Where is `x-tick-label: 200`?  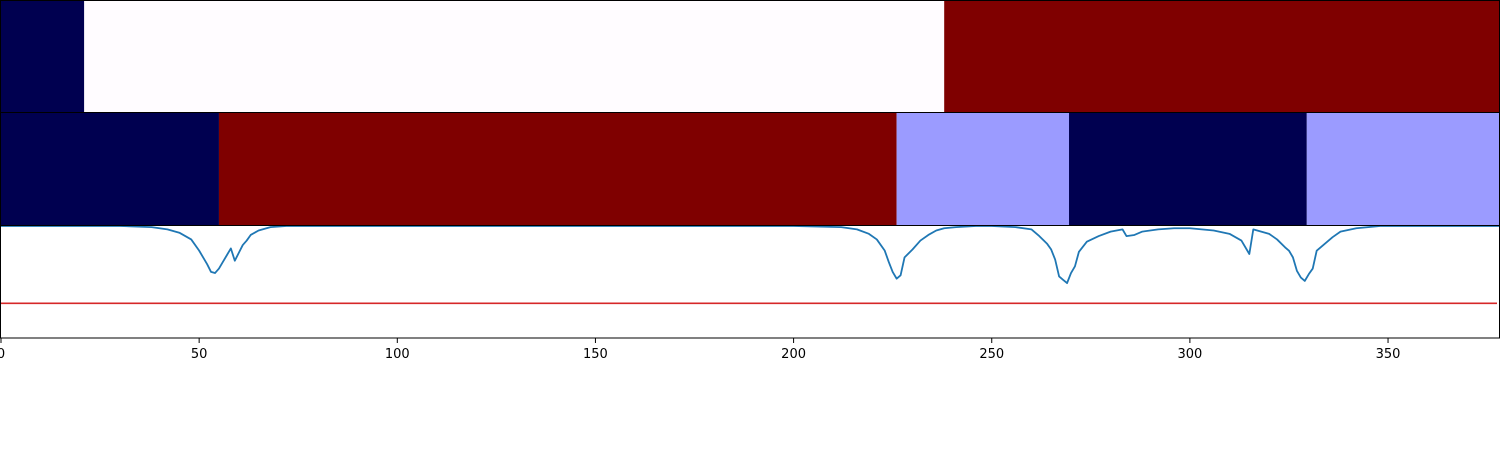
x-tick-label: 200 is located at coordinates (793, 354).